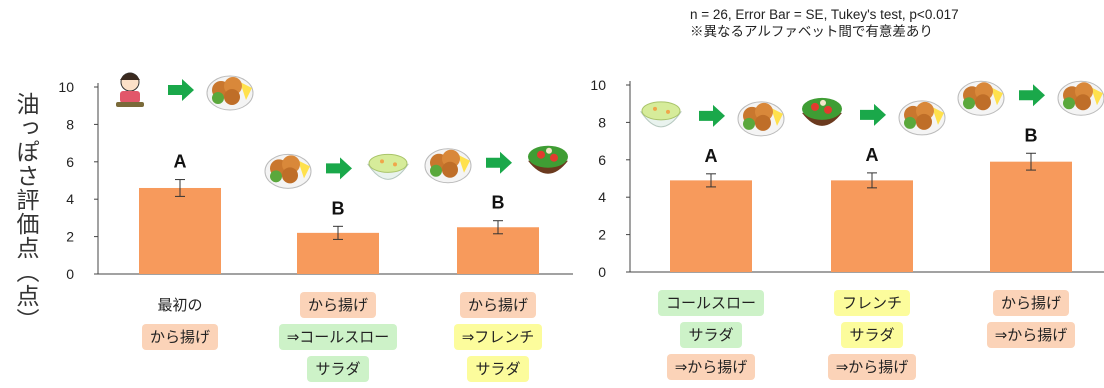 This screenshot has height=388, width=1104. What do you see at coordinates (70, 237) in the screenshot?
I see `y-tick-label: 2` at bounding box center [70, 237].